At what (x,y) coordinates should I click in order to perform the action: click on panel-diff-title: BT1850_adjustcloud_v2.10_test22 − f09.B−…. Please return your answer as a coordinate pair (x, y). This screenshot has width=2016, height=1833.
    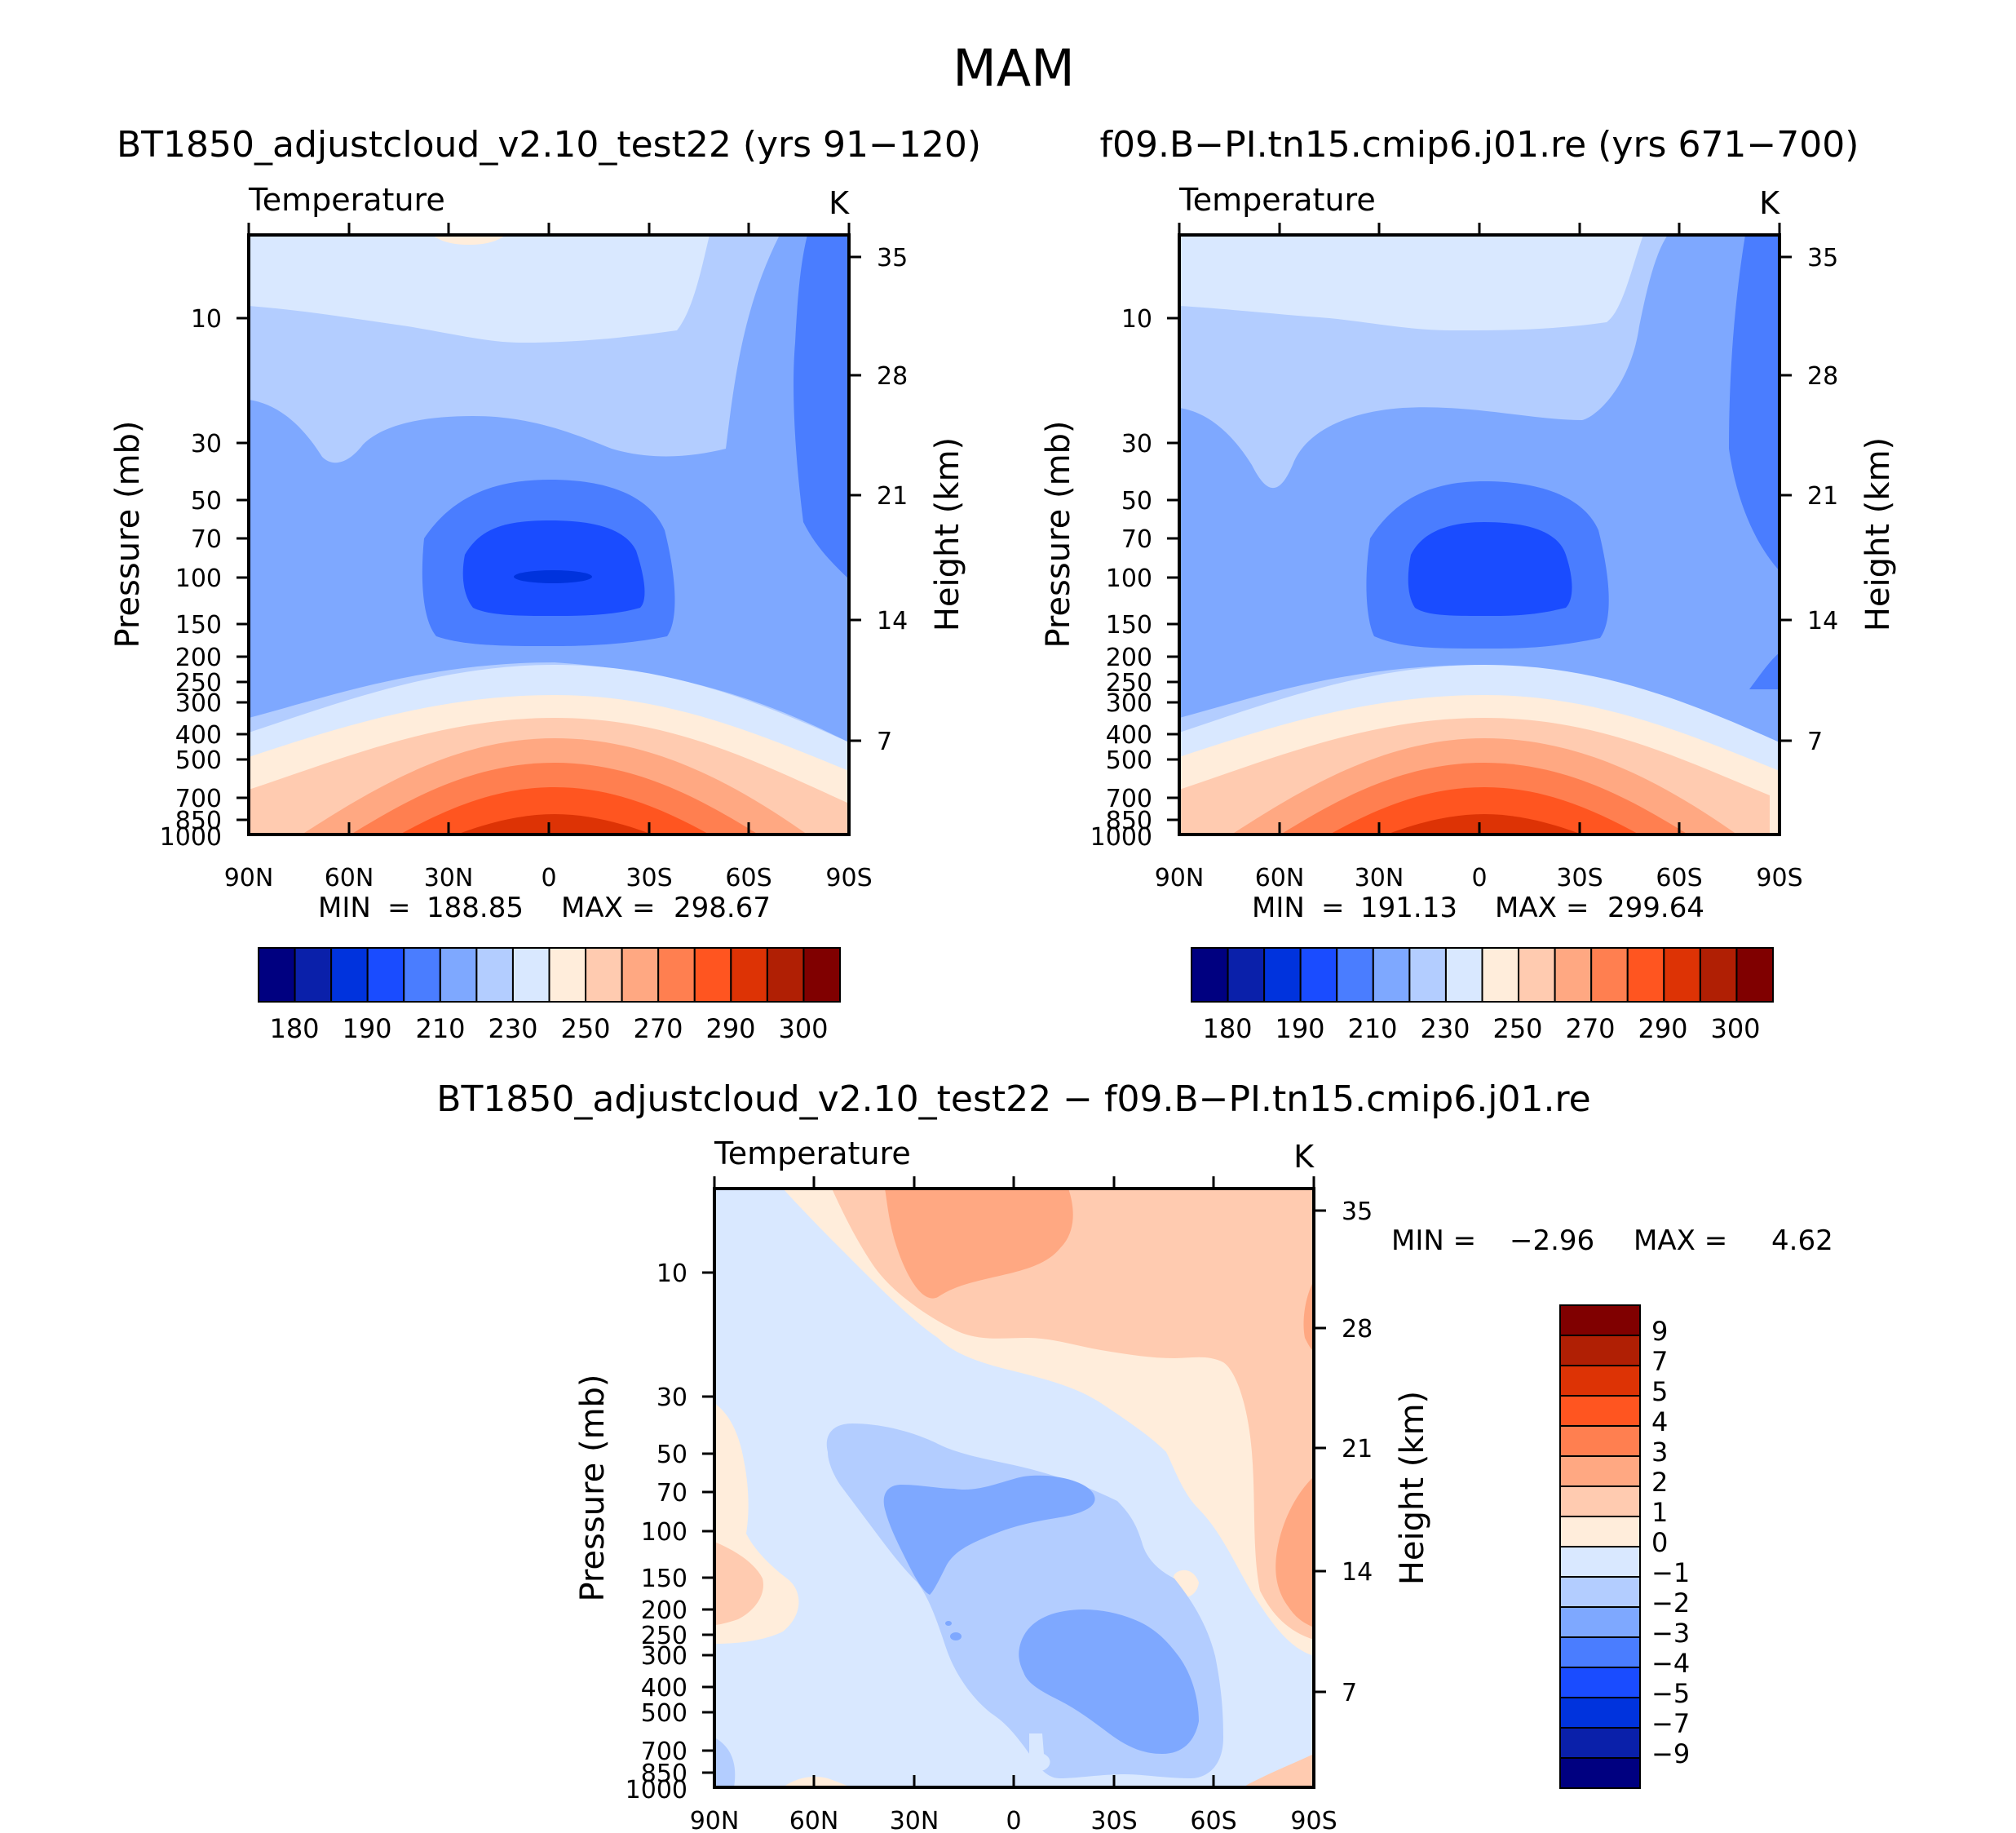
    Looking at the image, I should click on (1013, 1099).